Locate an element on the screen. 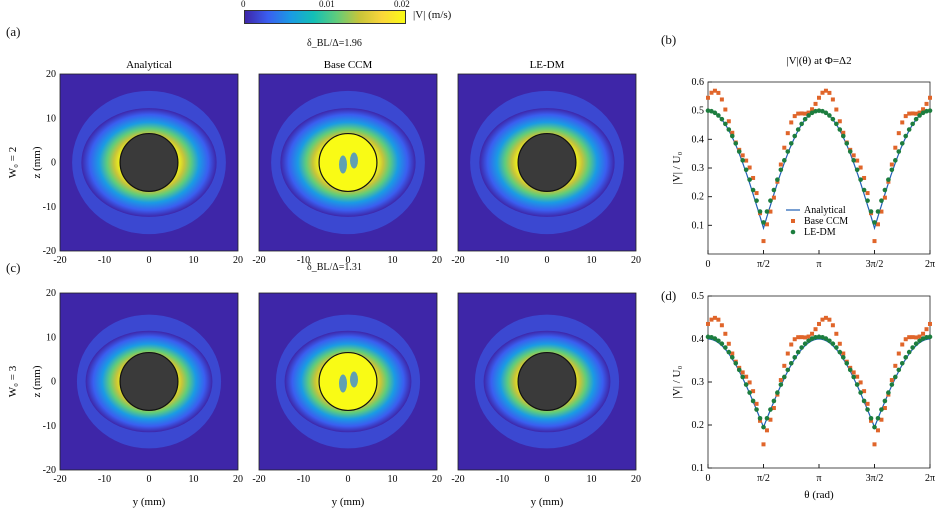 This screenshot has height=517, width=939. y-axis-label: |V| / U₀ is located at coordinates (677, 381).